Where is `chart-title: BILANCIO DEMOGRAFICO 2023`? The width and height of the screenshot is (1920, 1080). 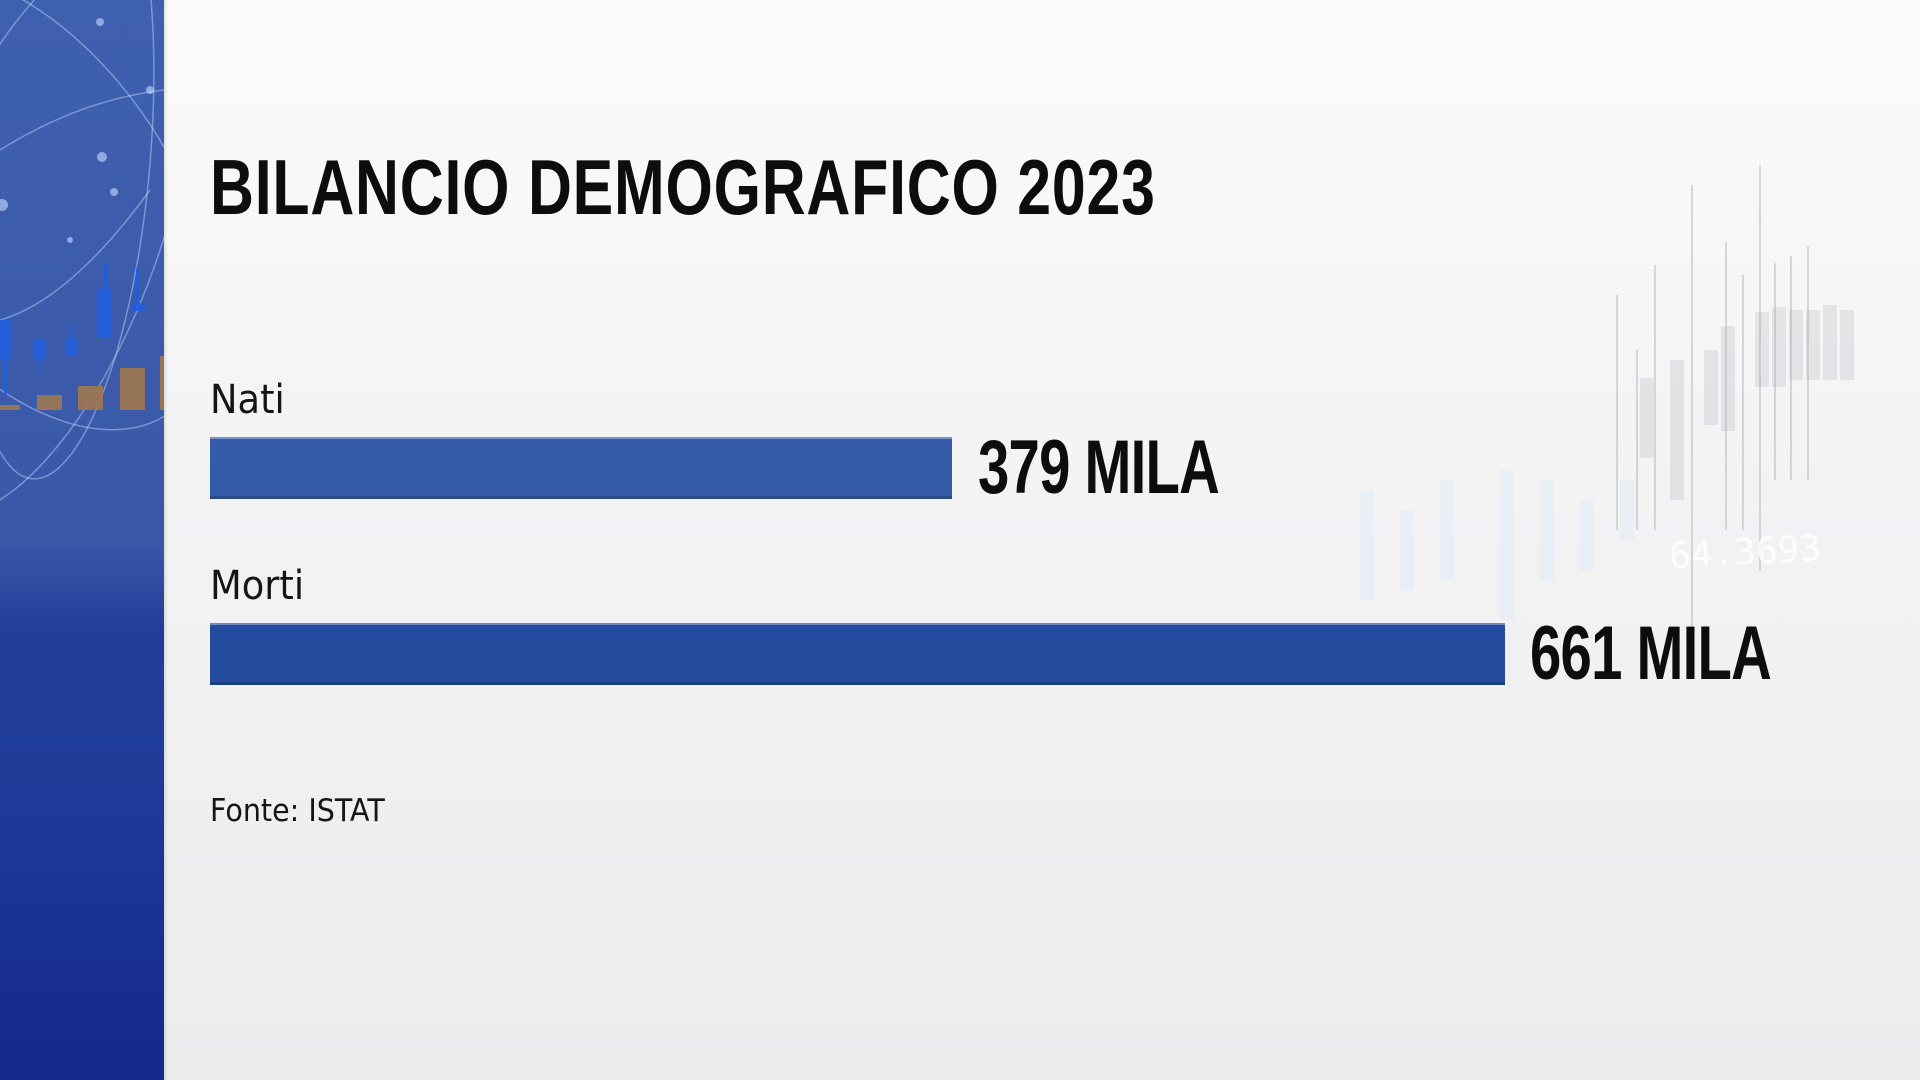
chart-title: BILANCIO DEMOGRAFICO 2023 is located at coordinates (683, 187).